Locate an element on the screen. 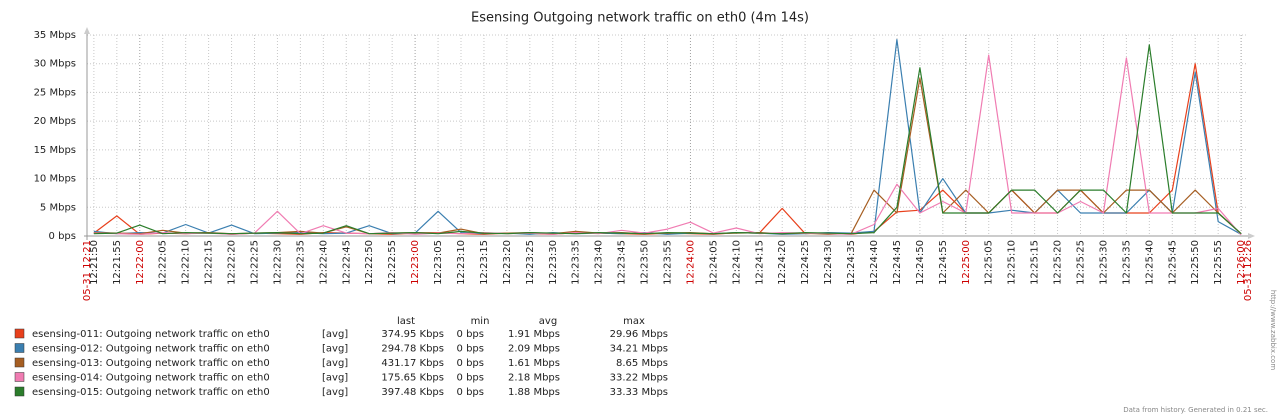  legend-stat: 374.95 Kbps is located at coordinates (412, 334).